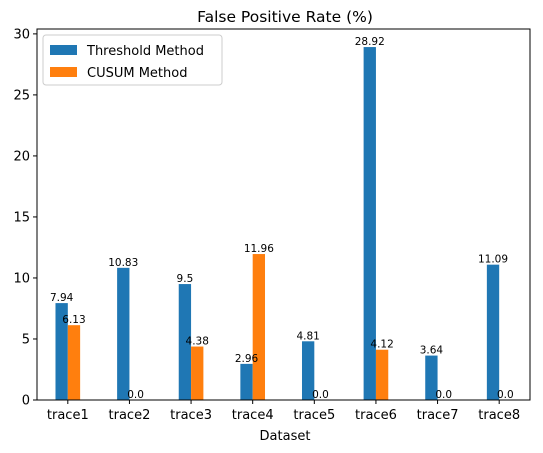 This screenshot has height=453, width=543. I want to click on y-tick-label: 25, so click(21, 95).